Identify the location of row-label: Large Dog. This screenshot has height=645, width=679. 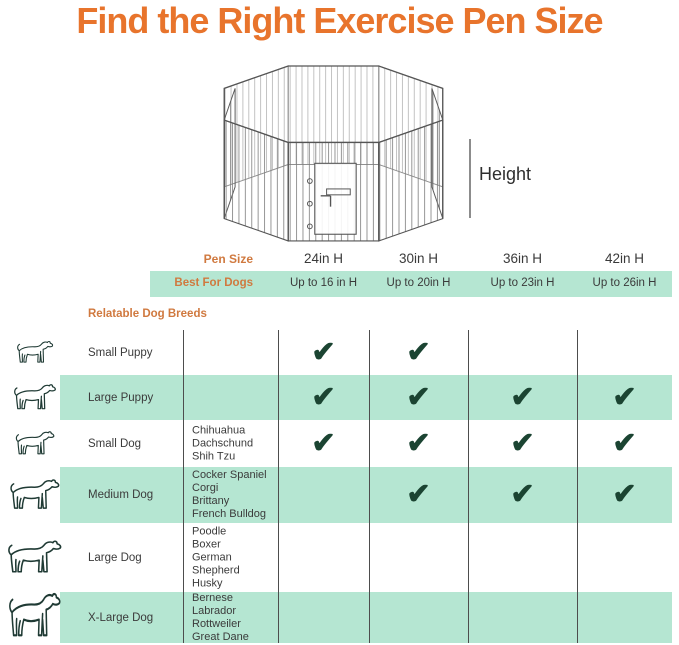
(115, 557).